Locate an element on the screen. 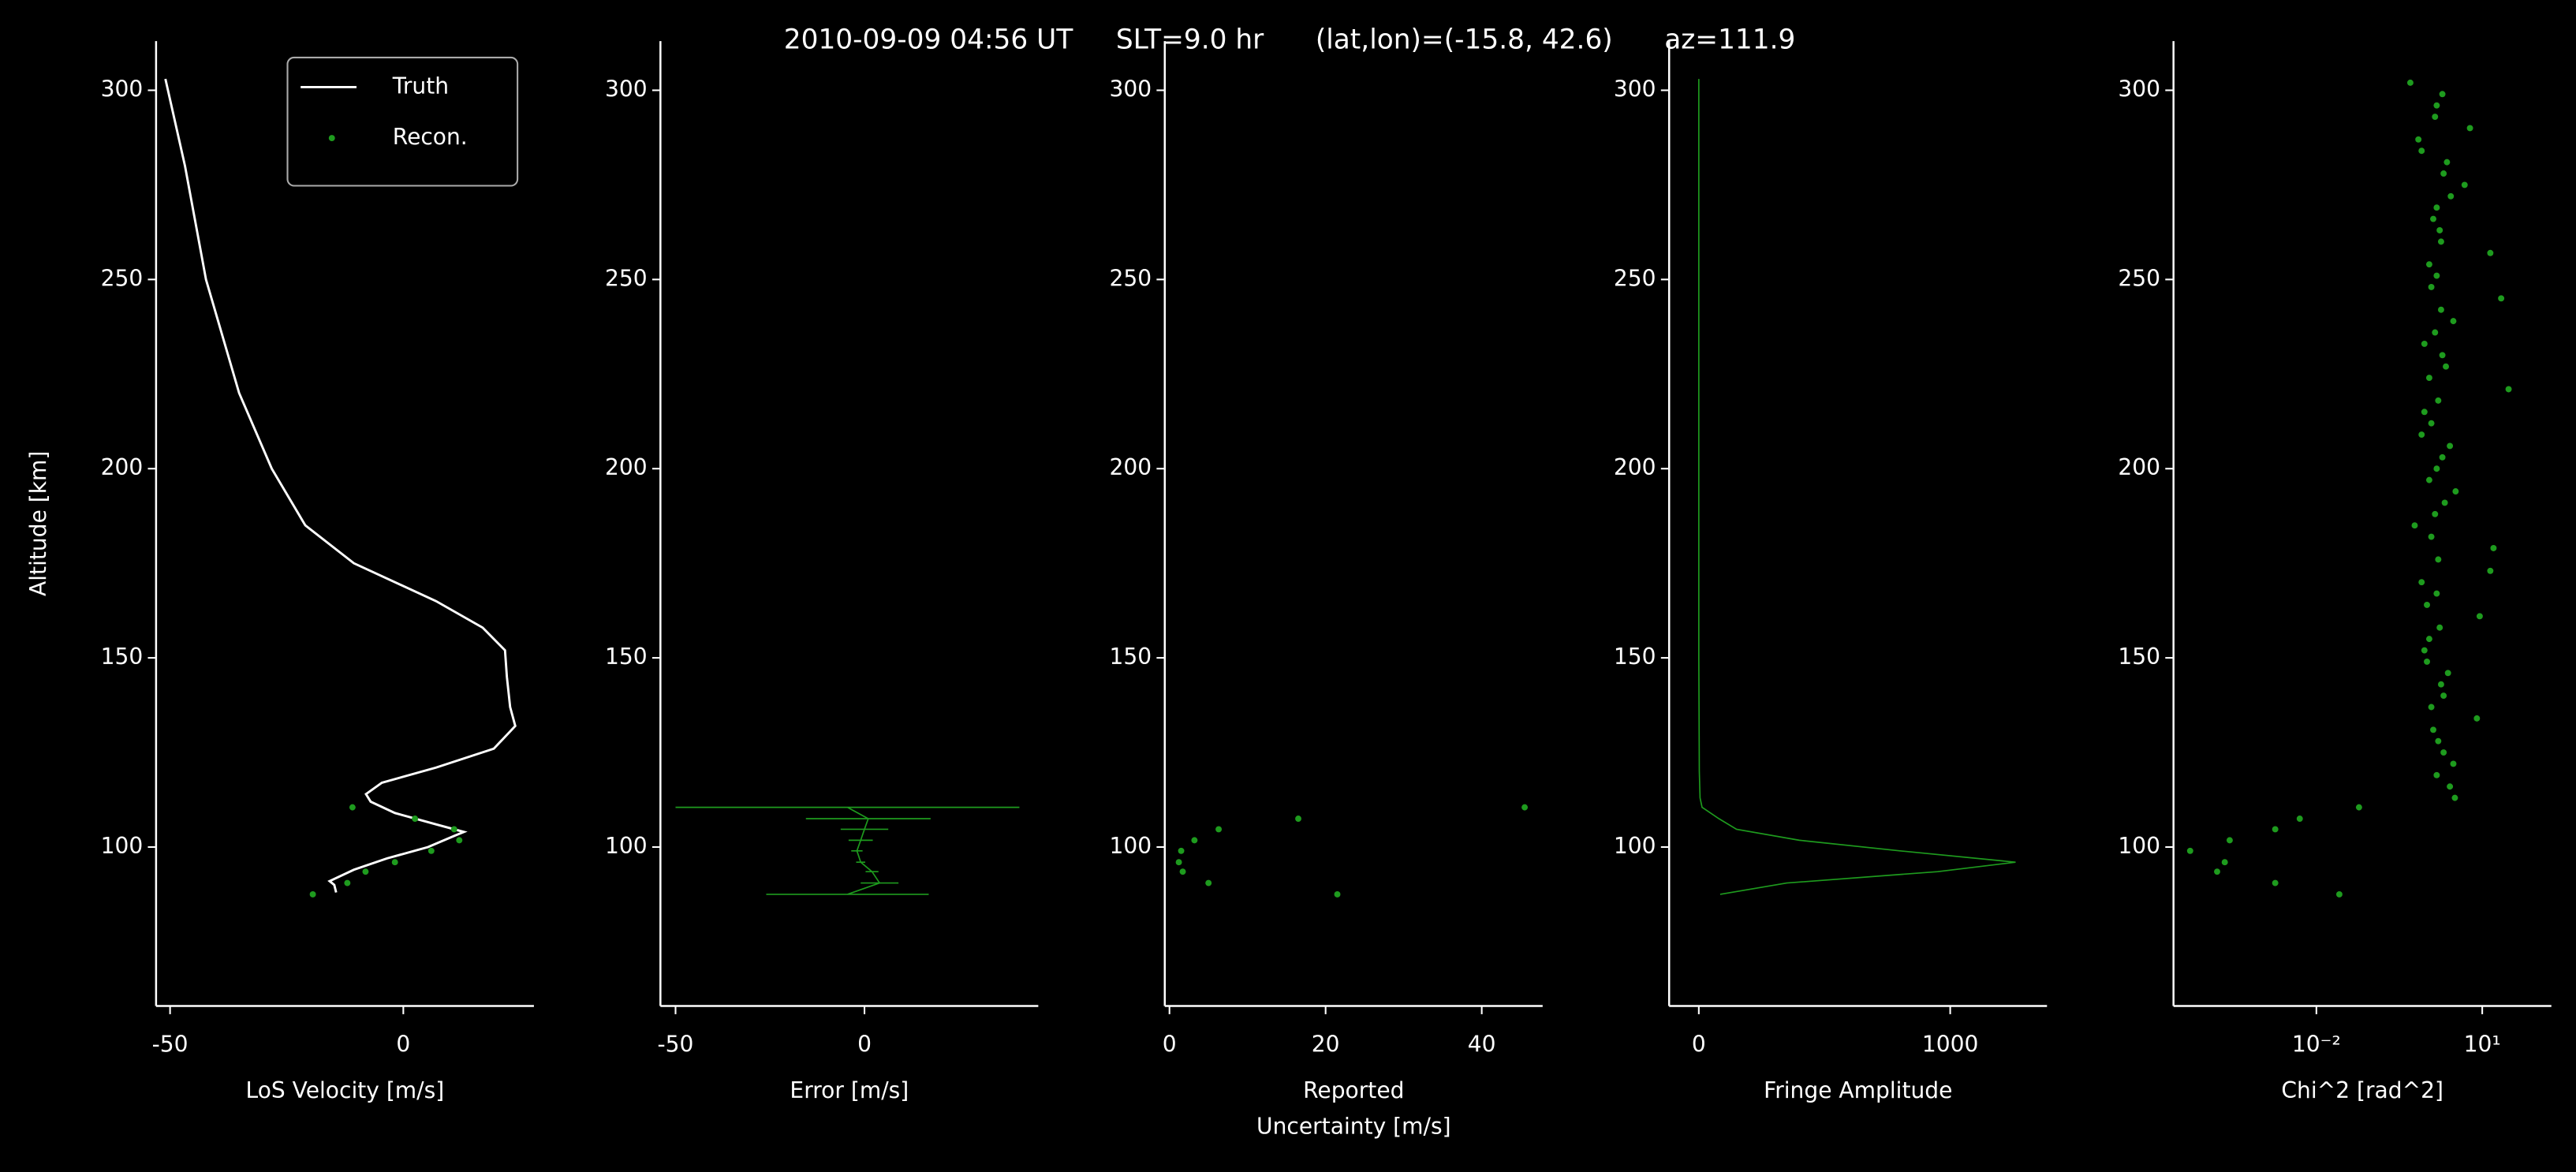 This screenshot has width=2576, height=1172. x-axis-label: Fringe Amplitude is located at coordinates (1858, 1090).